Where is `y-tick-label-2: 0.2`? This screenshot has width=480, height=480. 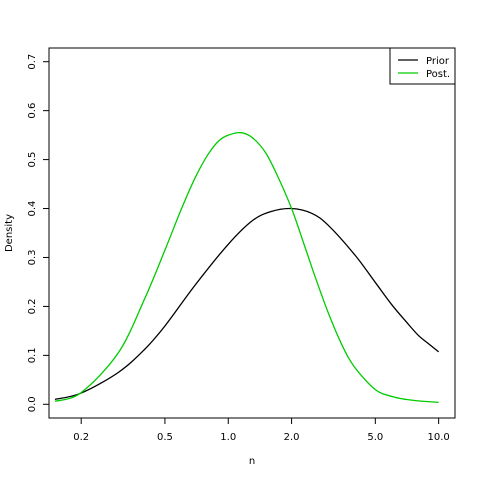 y-tick-label-2: 0.2 is located at coordinates (32, 306).